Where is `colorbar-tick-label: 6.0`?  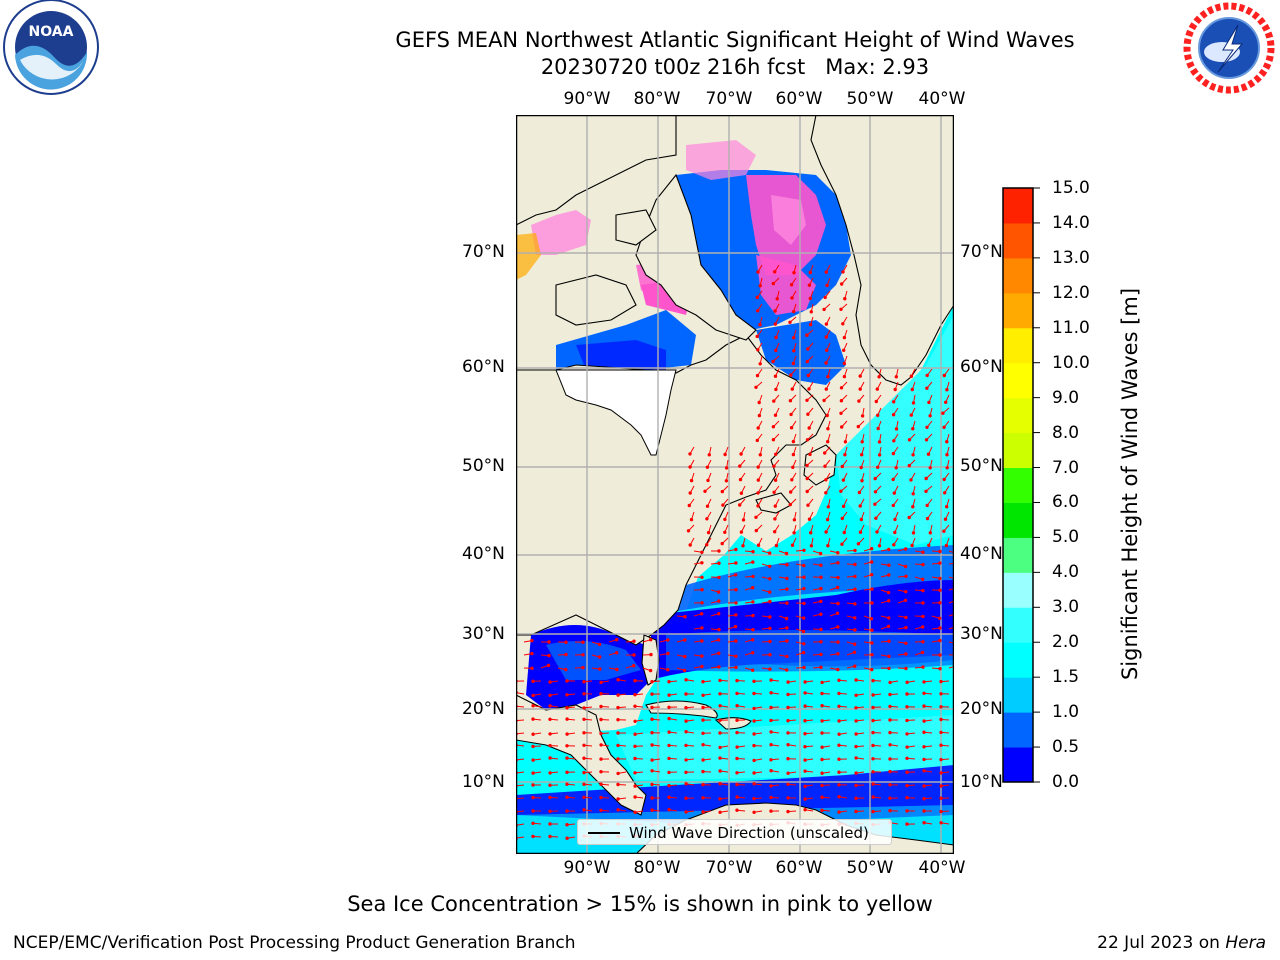
colorbar-tick-label: 6.0 is located at coordinates (1066, 502).